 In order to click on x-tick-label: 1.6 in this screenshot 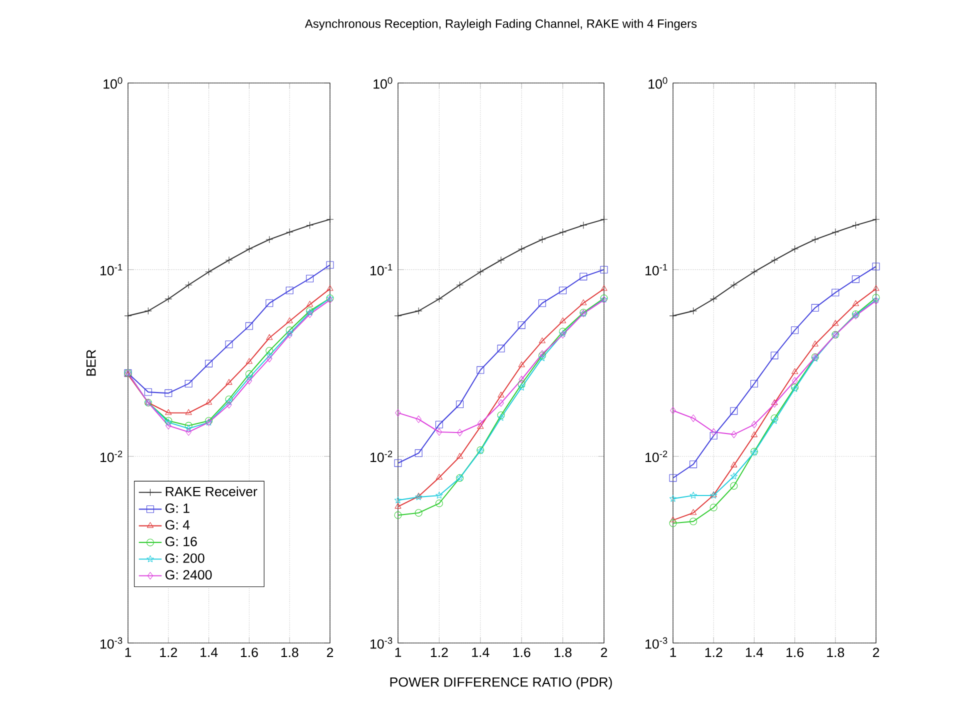, I will do `click(249, 653)`.